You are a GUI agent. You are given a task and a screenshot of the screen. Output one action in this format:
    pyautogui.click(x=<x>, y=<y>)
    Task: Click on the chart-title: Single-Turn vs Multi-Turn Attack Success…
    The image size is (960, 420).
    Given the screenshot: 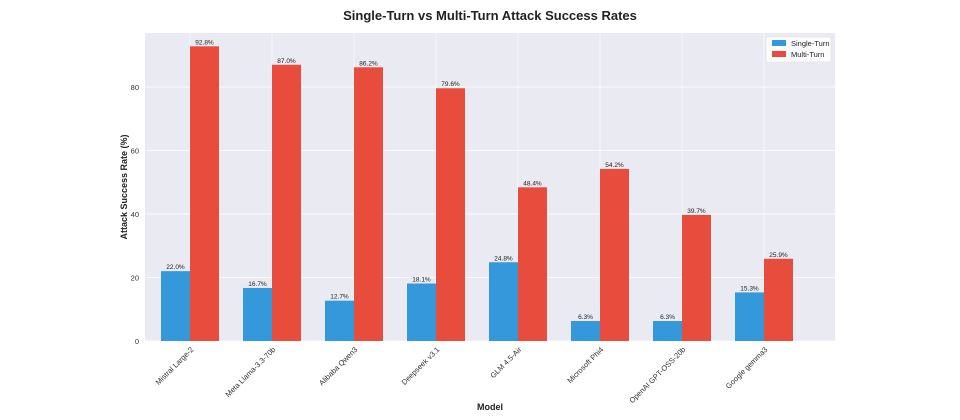 What is the action you would take?
    pyautogui.click(x=490, y=15)
    